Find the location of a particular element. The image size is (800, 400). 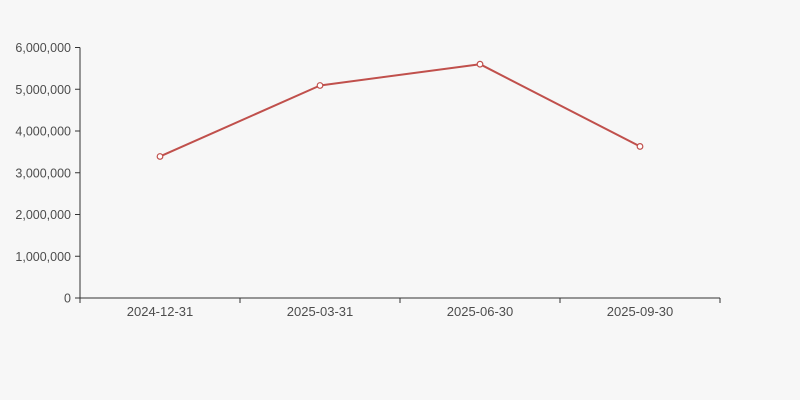

y-axis-tick-label: 6,000,000 is located at coordinates (43, 48).